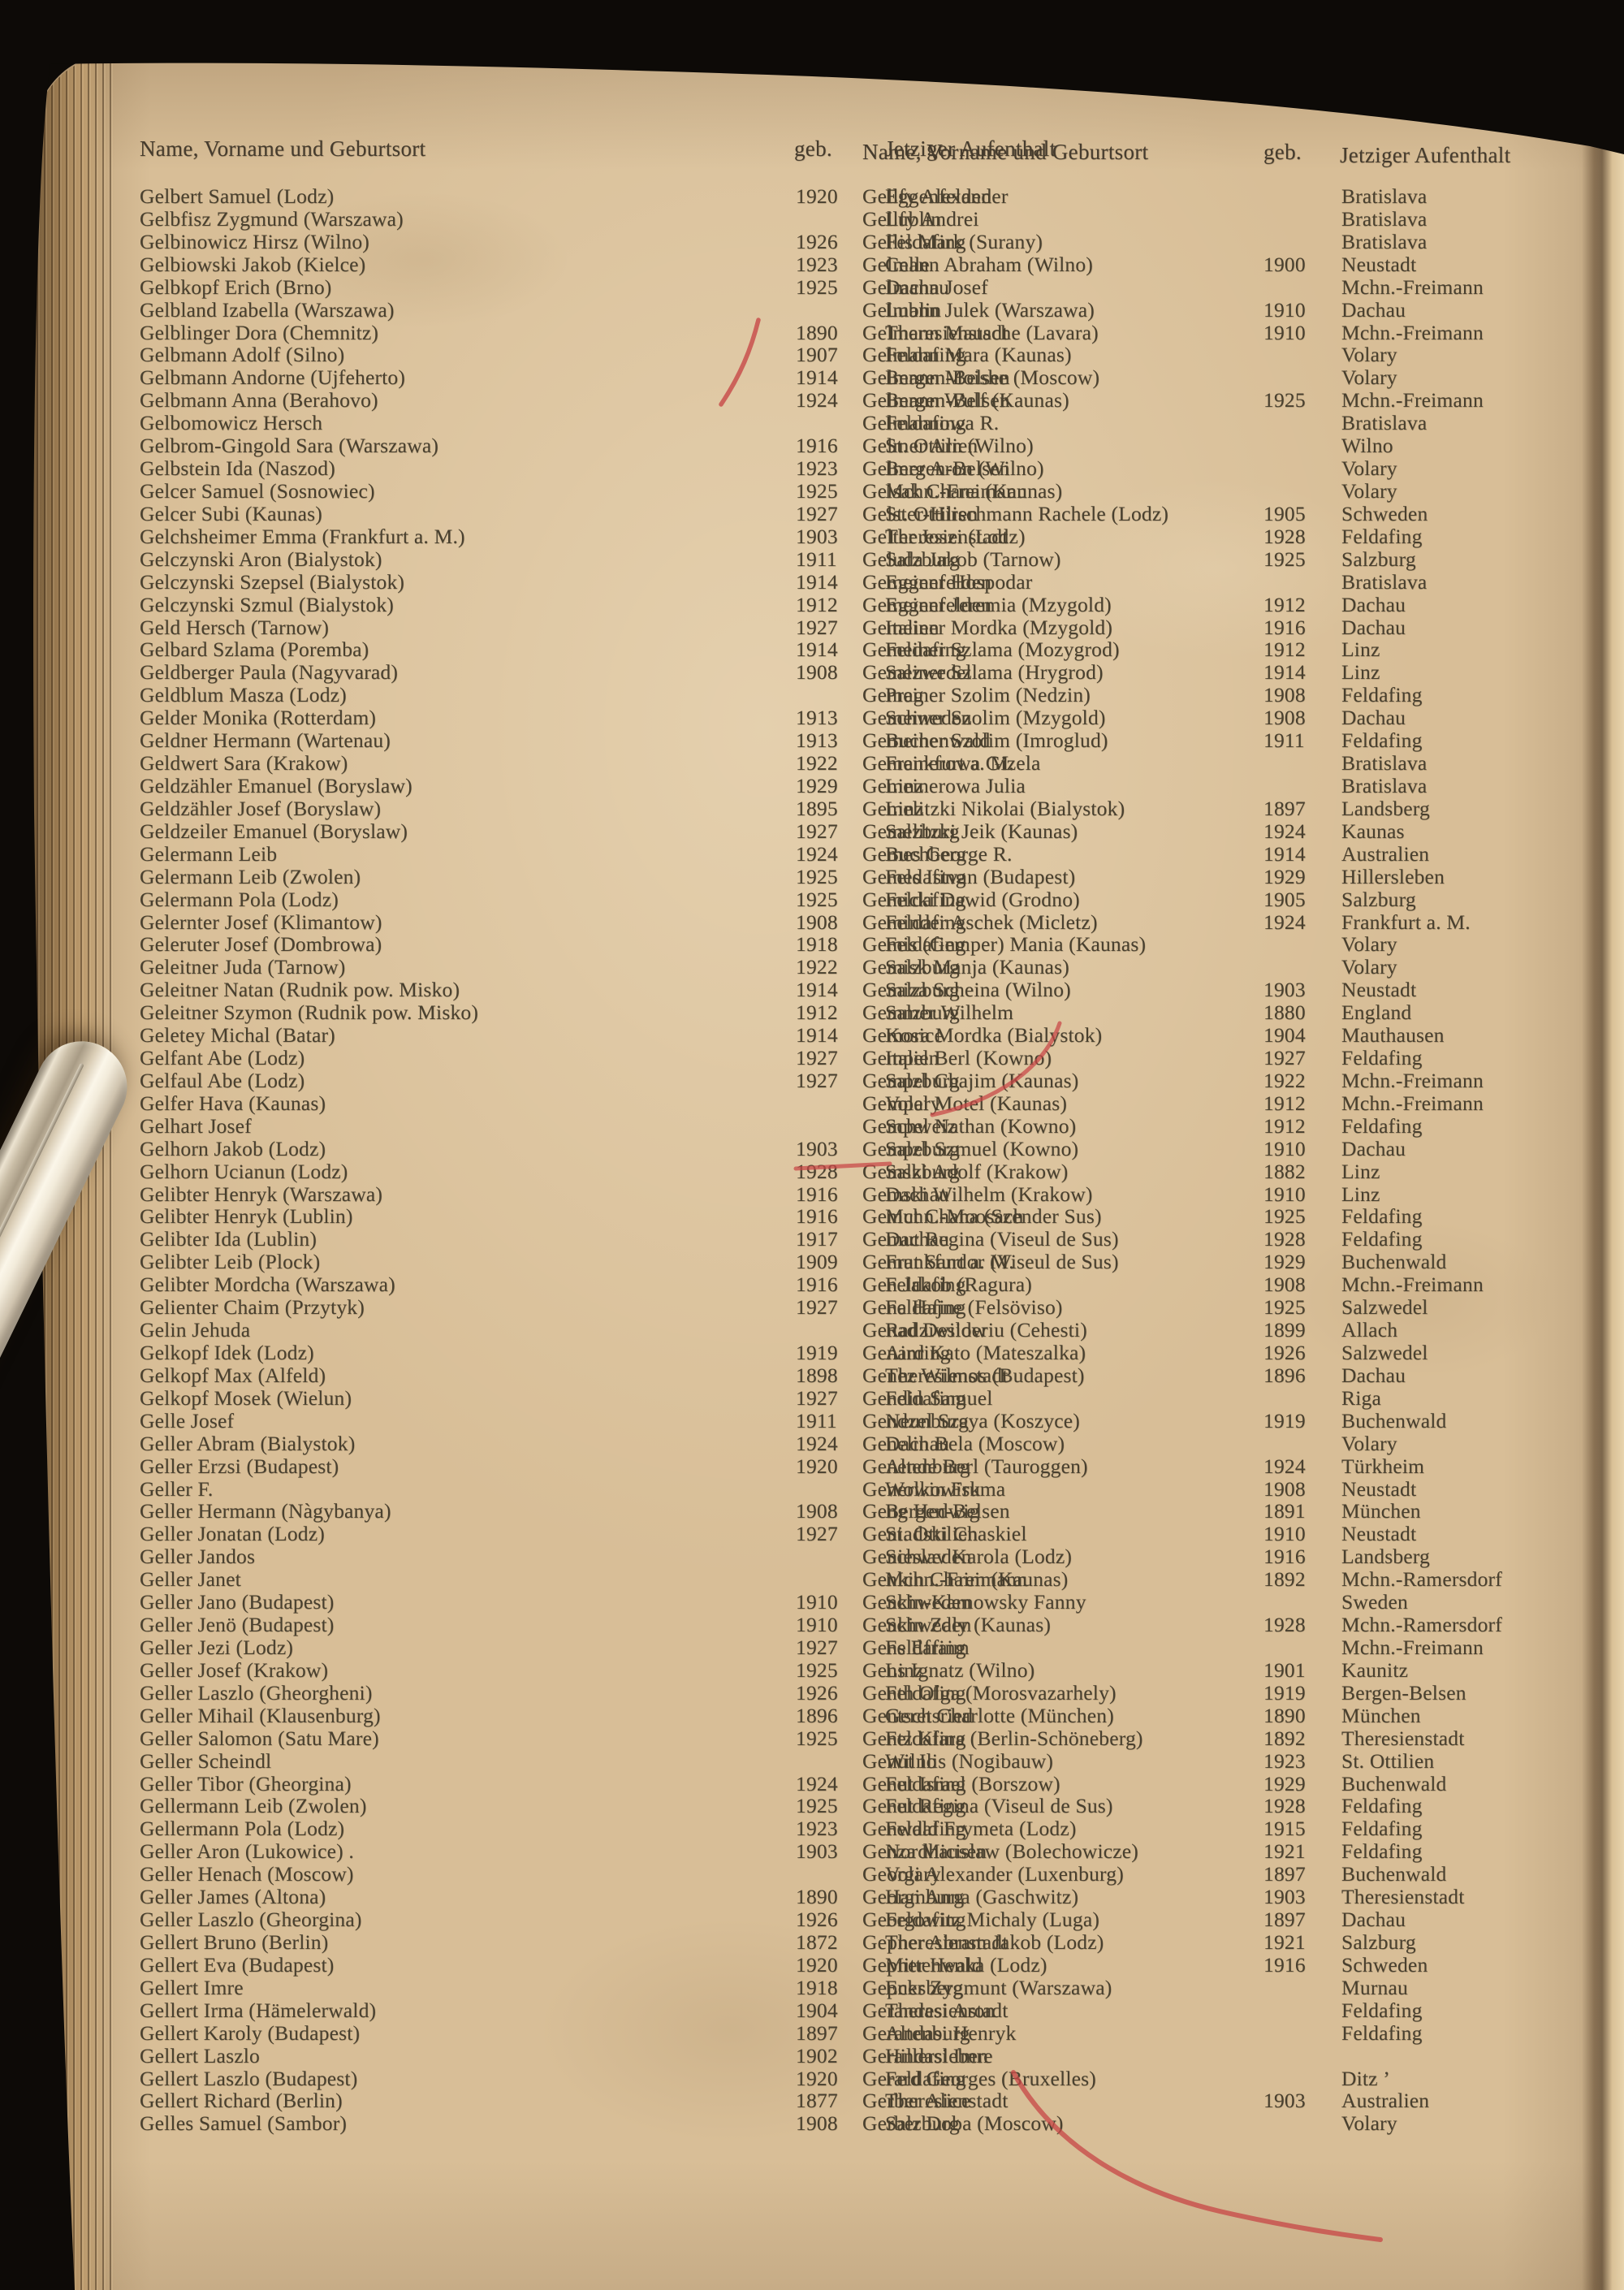 The height and width of the screenshot is (2290, 1624). I want to click on entry-name: Geller Salomon (Satu Mare), so click(260, 1738).